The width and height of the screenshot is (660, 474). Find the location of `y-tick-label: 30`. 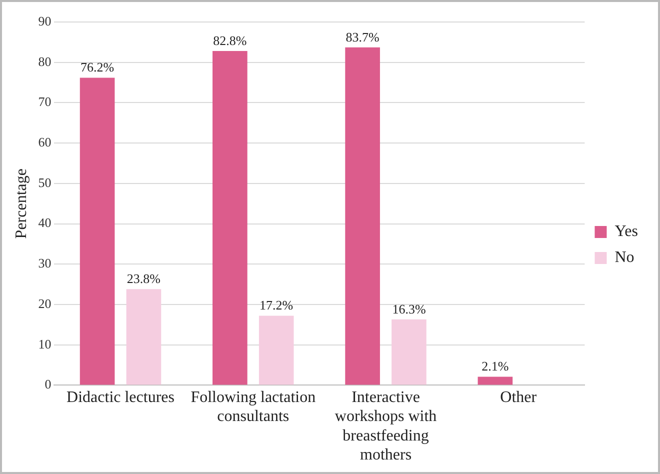

y-tick-label: 30 is located at coordinates (45, 263).